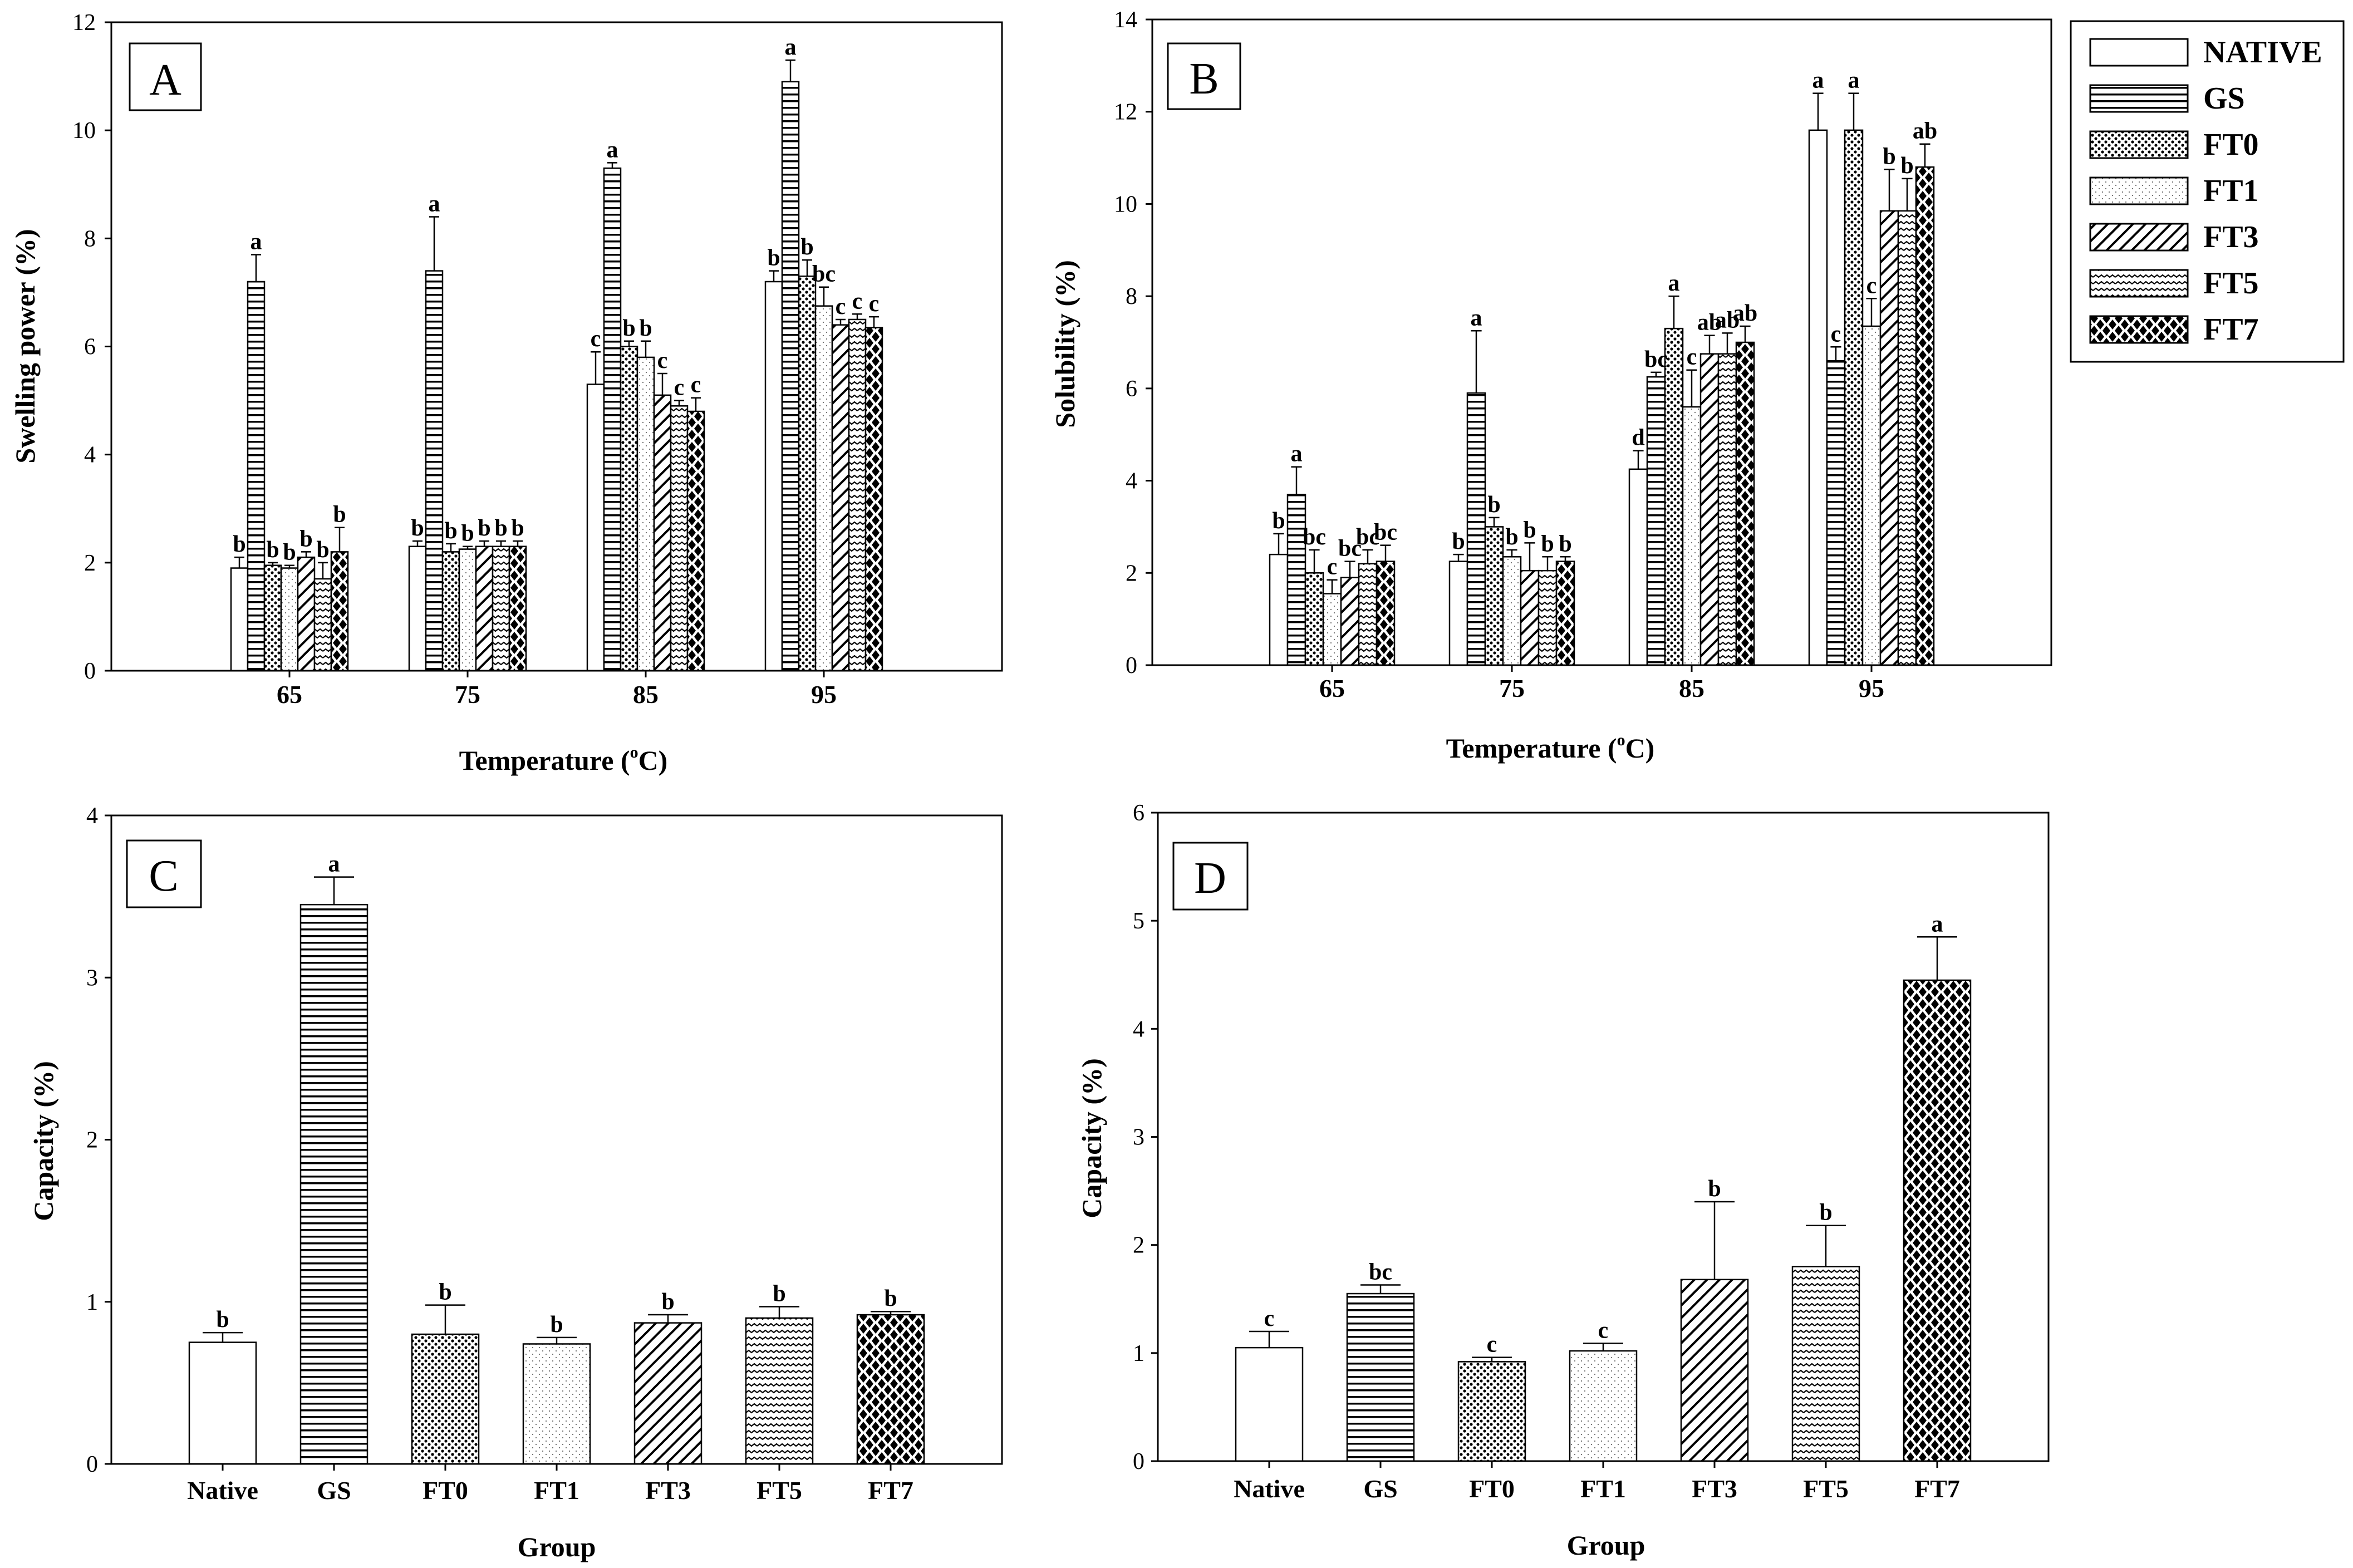 The width and height of the screenshot is (2353, 1568). What do you see at coordinates (1492, 1488) in the screenshot?
I see `panel-d-x-tick-label: FT0` at bounding box center [1492, 1488].